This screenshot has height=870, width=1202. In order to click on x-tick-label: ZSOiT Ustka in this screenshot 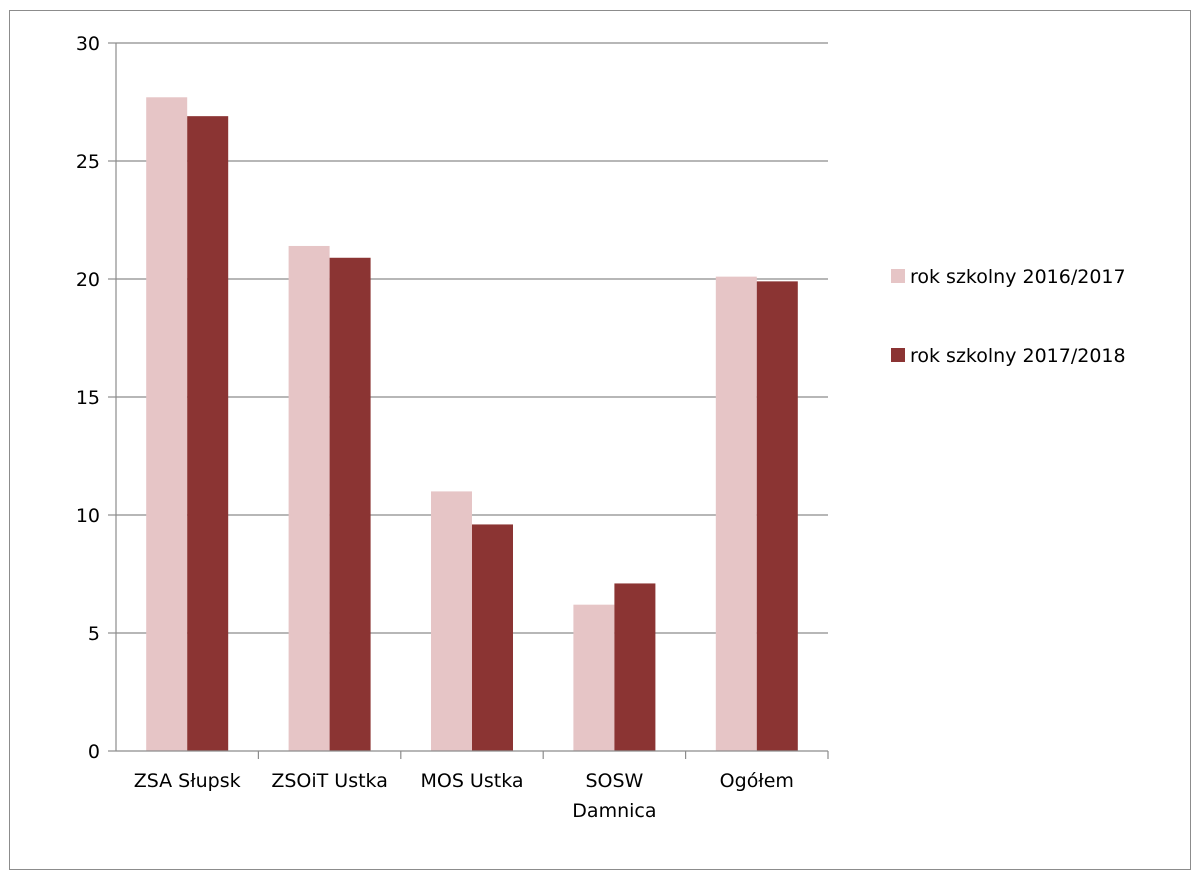, I will do `click(329, 781)`.